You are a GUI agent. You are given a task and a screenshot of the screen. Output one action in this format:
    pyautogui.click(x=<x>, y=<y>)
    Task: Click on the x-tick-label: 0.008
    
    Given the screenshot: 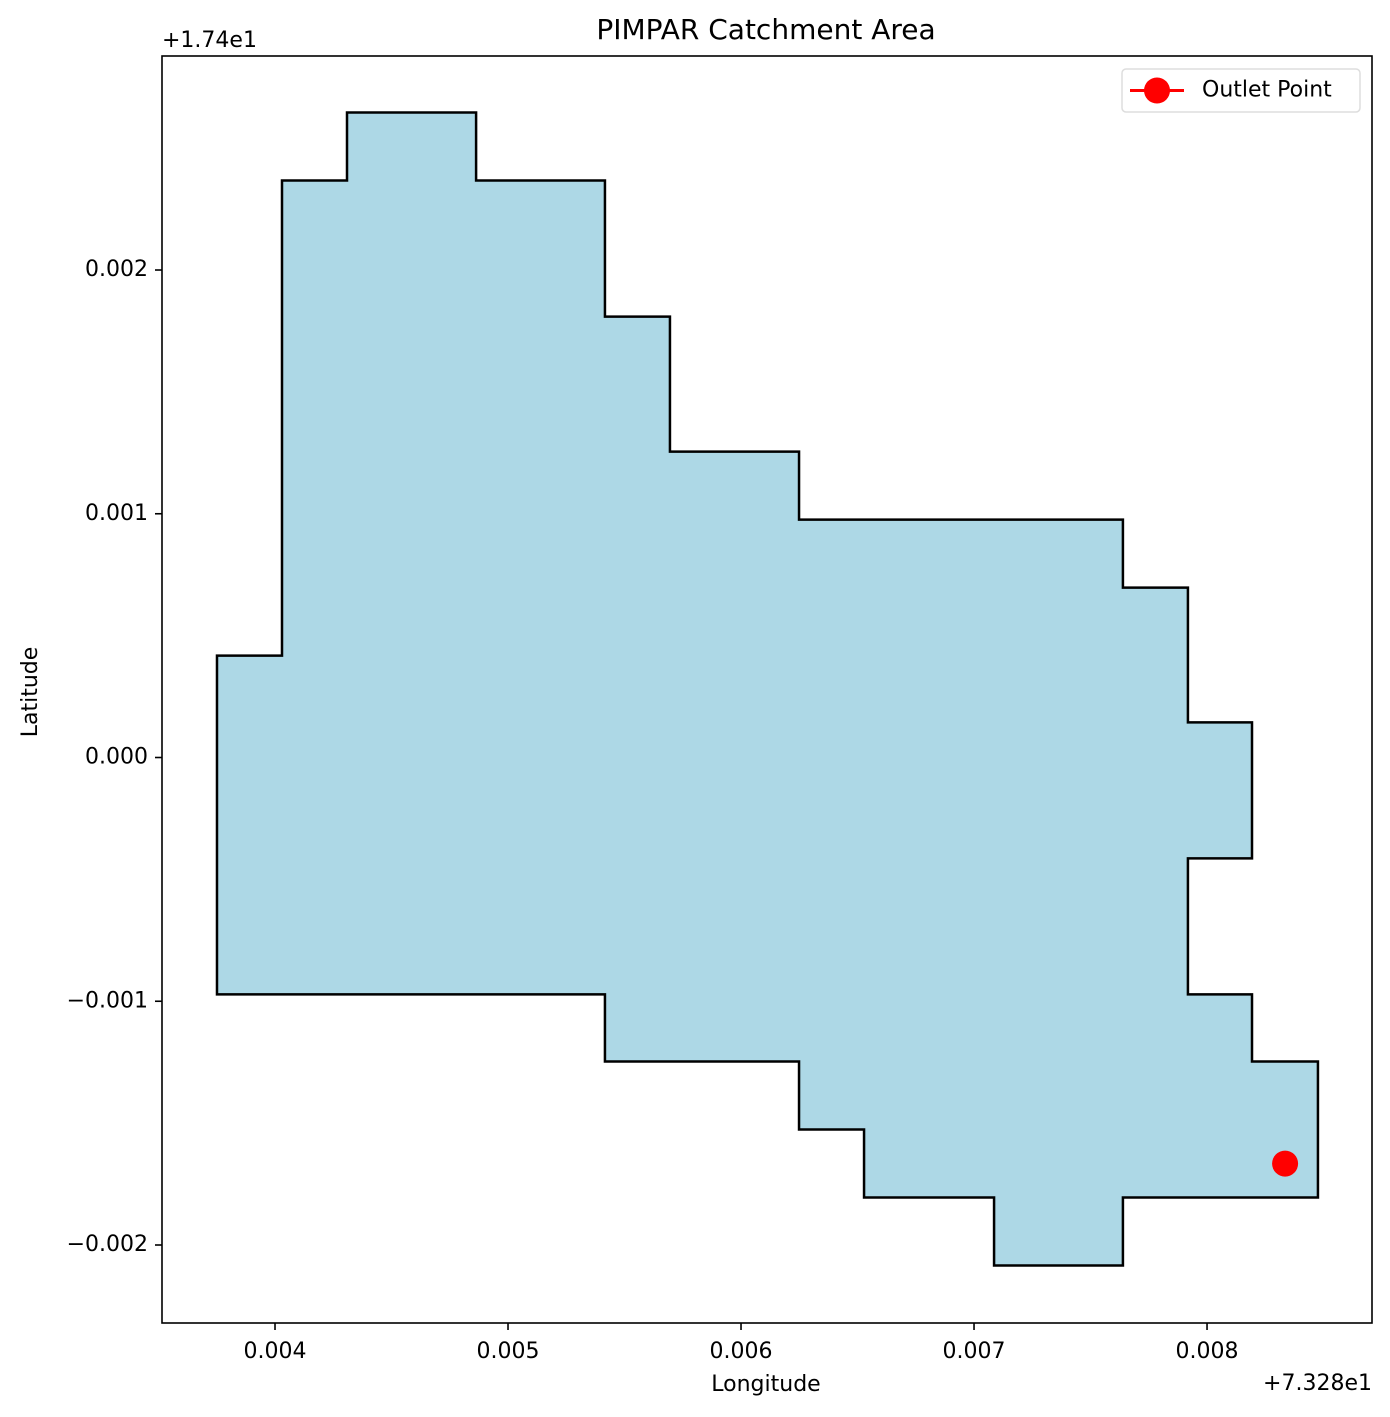 What is the action you would take?
    pyautogui.click(x=1207, y=1351)
    